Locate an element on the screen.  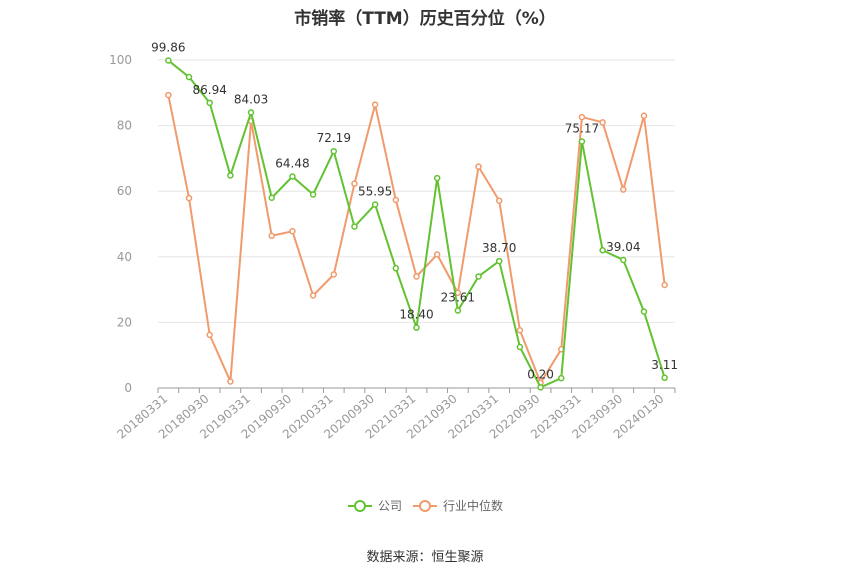
legend-label-company: 公司 is located at coordinates (390, 506).